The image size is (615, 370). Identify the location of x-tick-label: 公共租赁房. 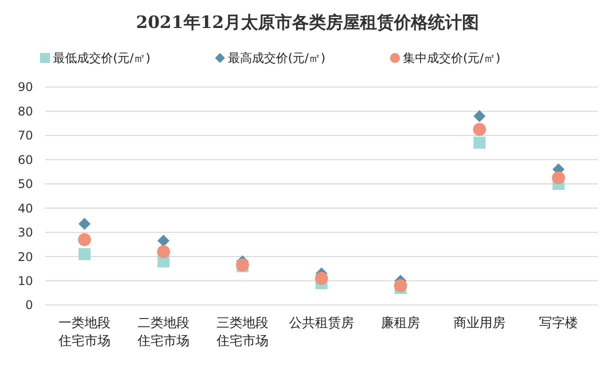
(321, 323).